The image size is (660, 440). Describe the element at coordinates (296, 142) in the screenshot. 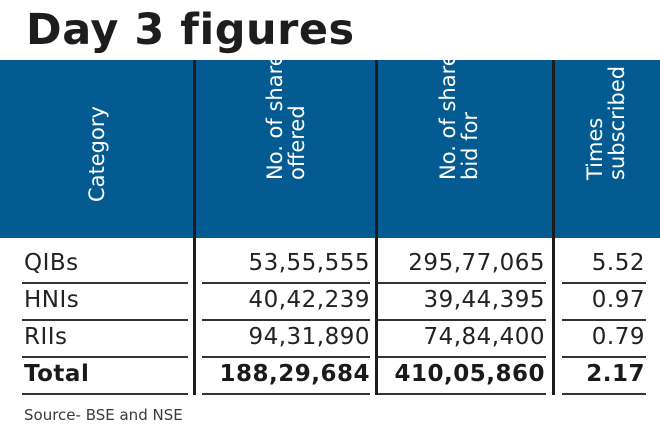

I see `column-header-offered-line2: offered` at that location.